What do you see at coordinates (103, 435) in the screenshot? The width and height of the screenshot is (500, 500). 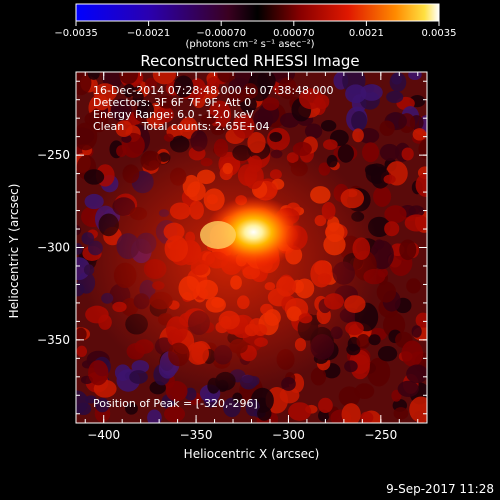 I see `x-tick-label: −400` at bounding box center [103, 435].